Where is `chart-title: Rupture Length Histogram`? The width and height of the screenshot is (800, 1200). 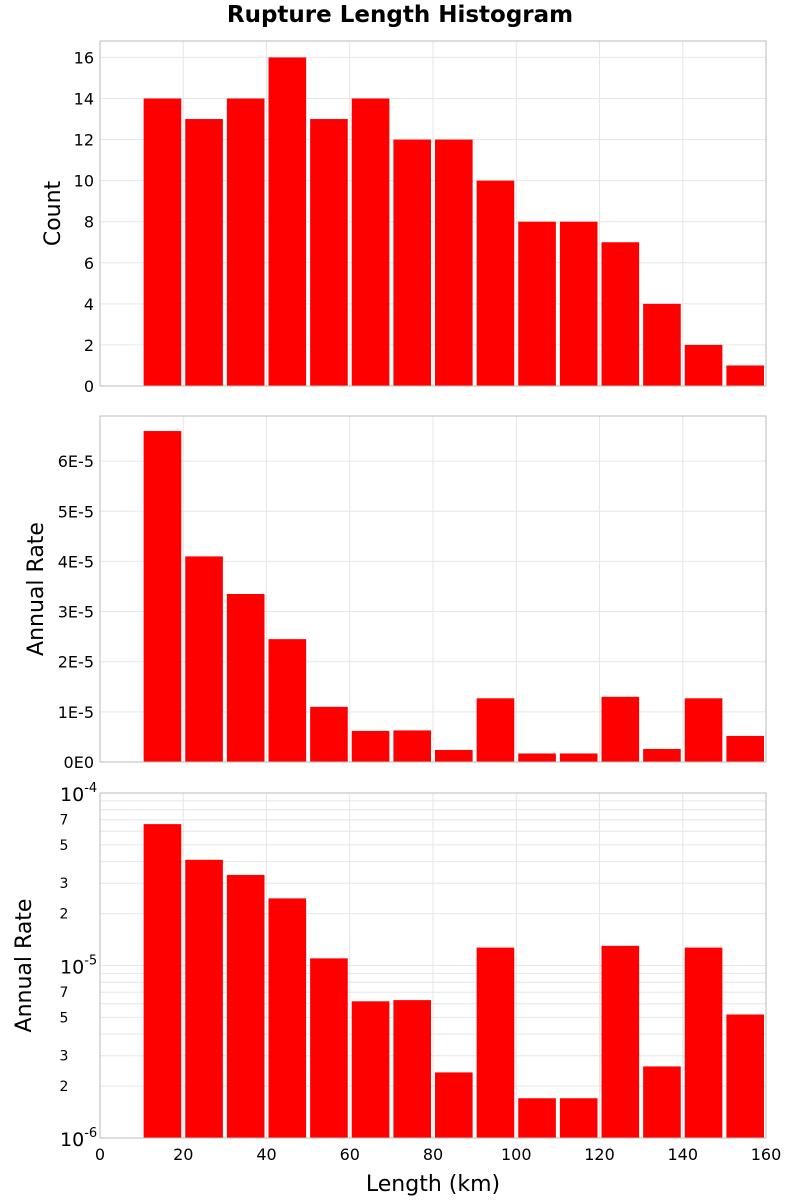 chart-title: Rupture Length Histogram is located at coordinates (400, 15).